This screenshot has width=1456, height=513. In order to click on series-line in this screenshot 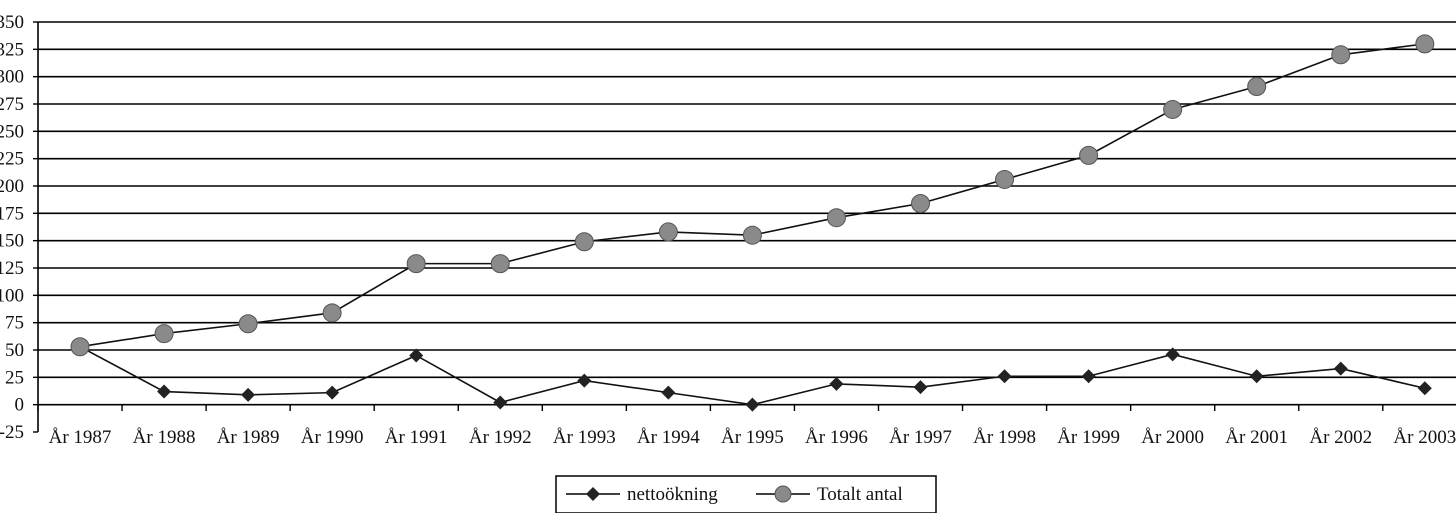, I will do `click(752, 376)`.